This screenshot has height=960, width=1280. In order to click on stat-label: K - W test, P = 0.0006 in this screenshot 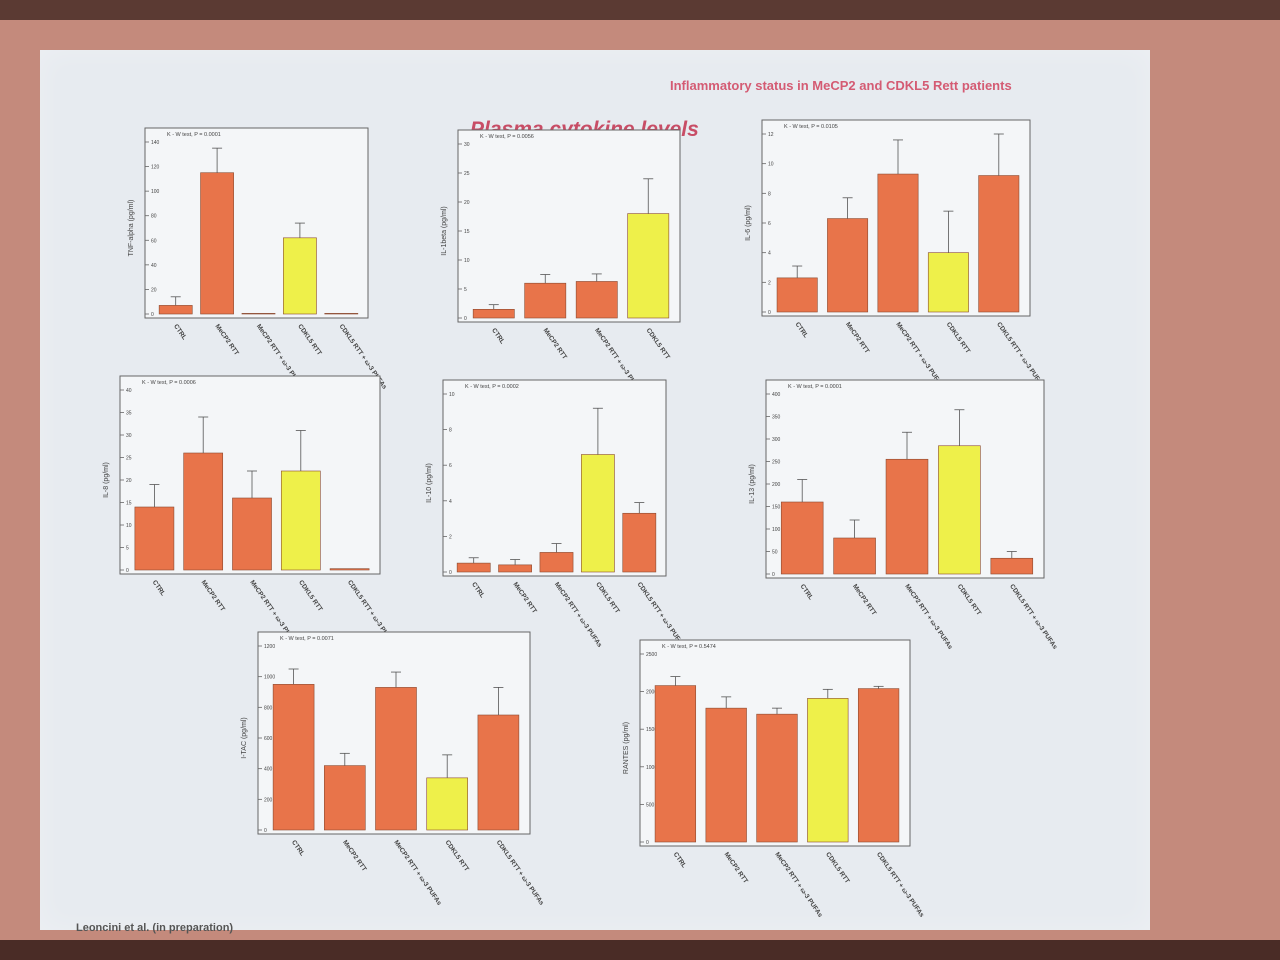, I will do `click(169, 383)`.